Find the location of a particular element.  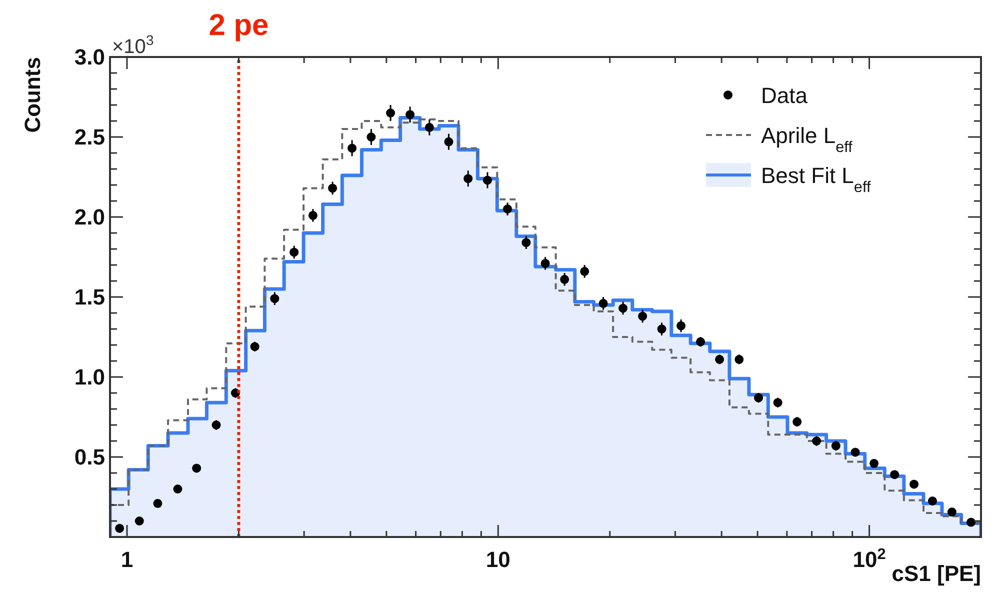

x-tick-label: 10$^{2}$ is located at coordinates (869, 559).